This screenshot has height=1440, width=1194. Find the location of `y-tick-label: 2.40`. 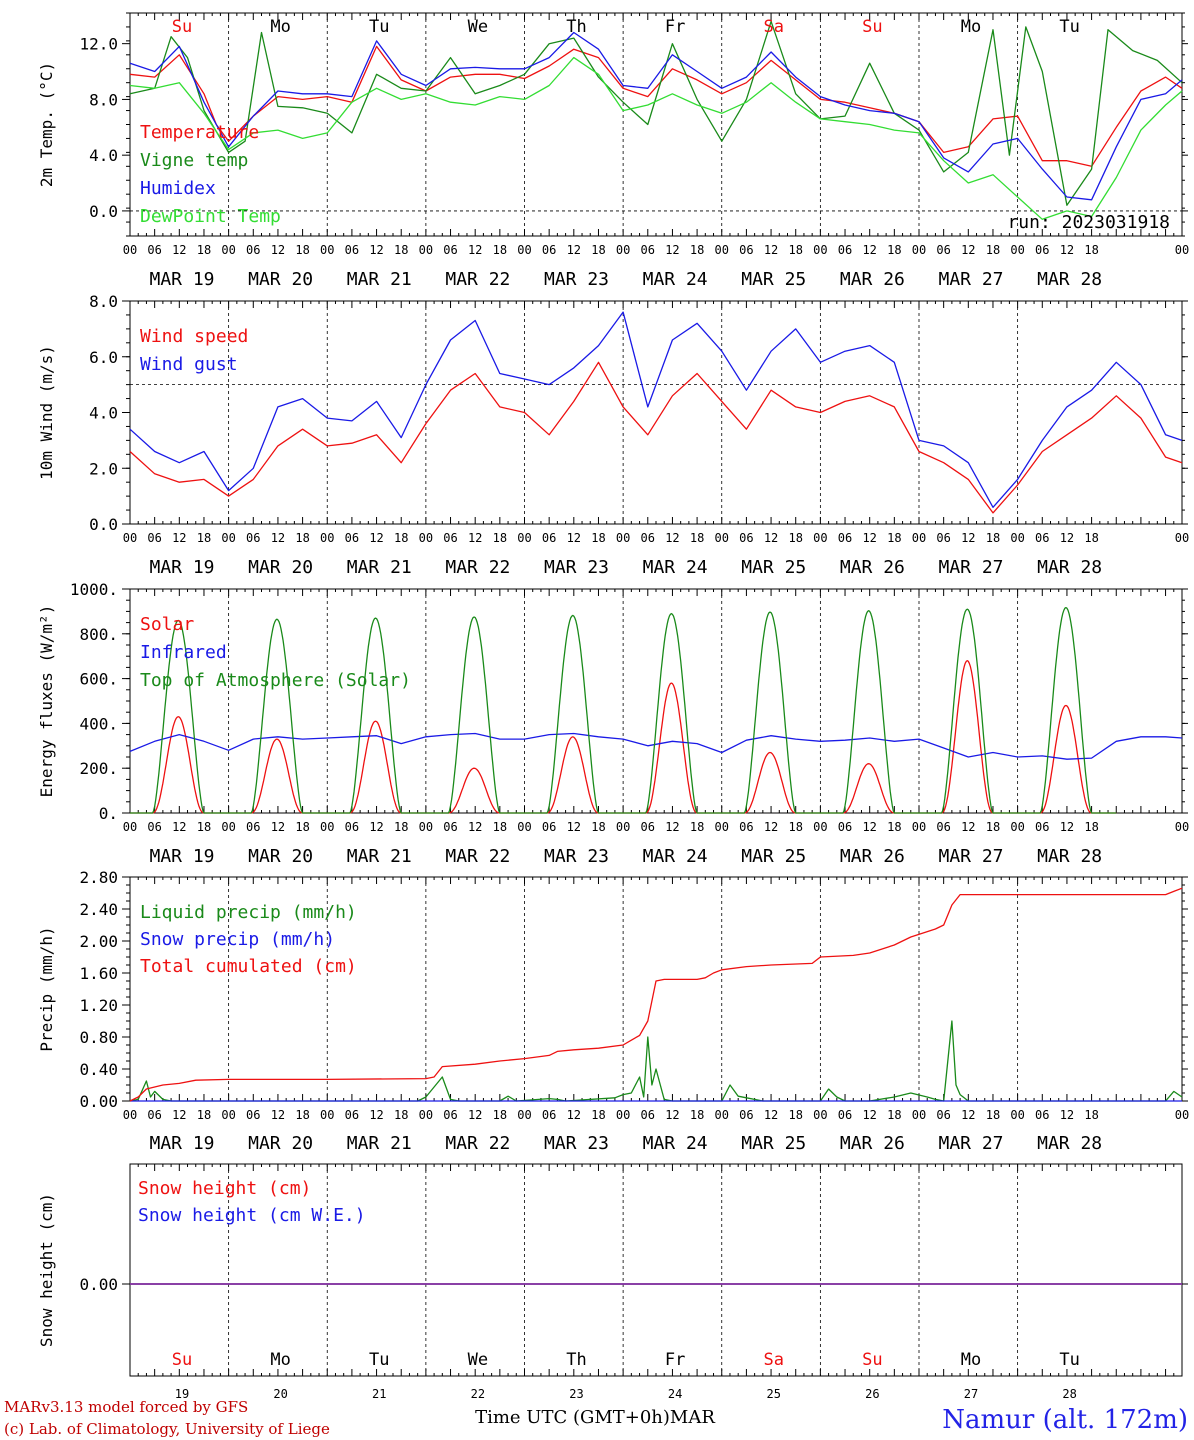

y-tick-label: 2.40 is located at coordinates (98, 909).